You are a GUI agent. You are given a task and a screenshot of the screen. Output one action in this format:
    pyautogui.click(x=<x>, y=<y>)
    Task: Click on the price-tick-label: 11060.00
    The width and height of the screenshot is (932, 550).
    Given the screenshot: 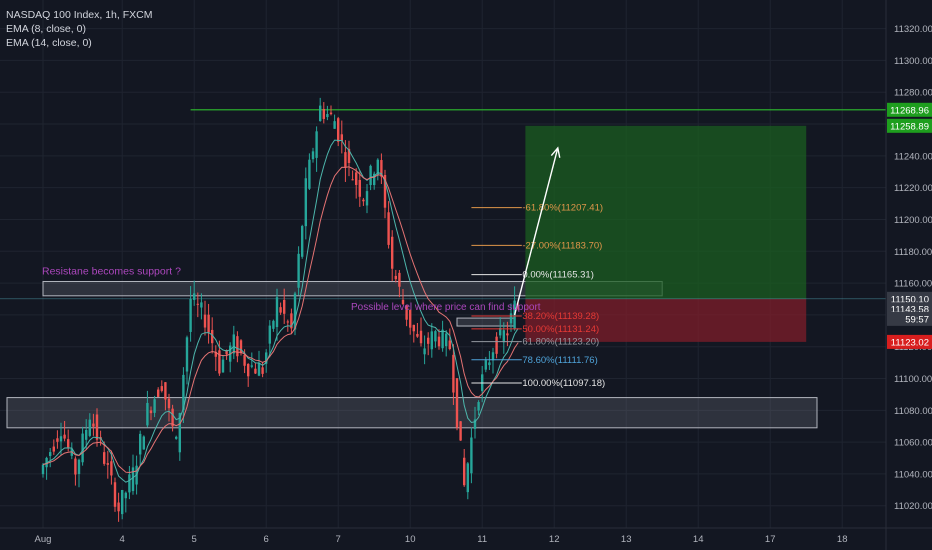 What is the action you would take?
    pyautogui.click(x=913, y=443)
    